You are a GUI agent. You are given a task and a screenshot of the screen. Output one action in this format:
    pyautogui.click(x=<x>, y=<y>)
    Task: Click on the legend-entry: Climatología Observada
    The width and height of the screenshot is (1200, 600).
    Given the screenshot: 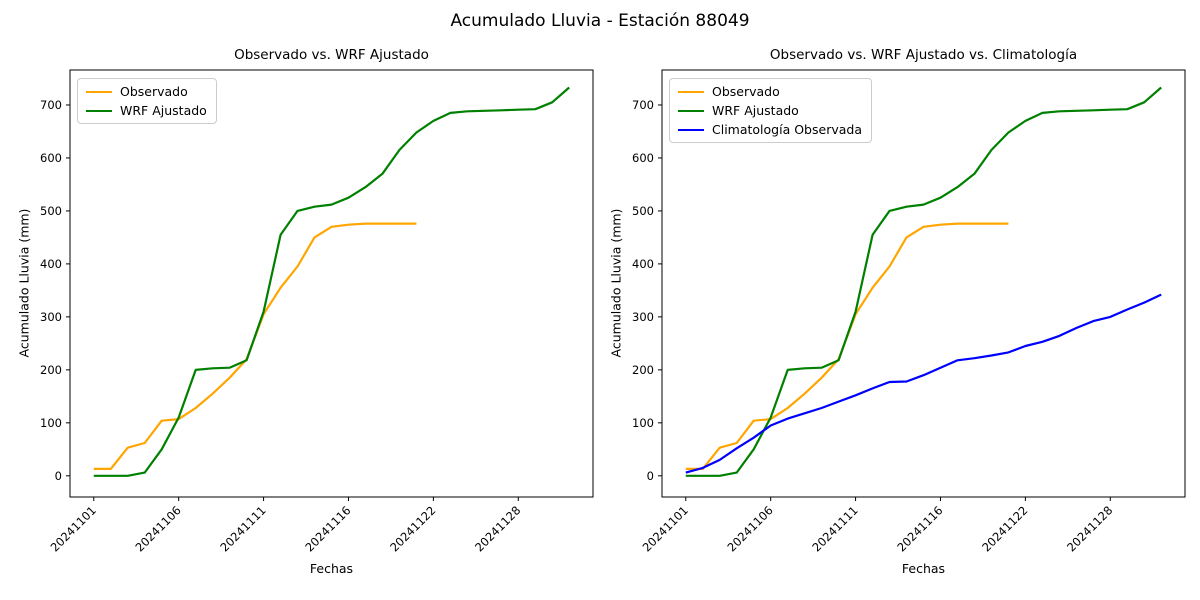 What is the action you would take?
    pyautogui.click(x=770, y=129)
    